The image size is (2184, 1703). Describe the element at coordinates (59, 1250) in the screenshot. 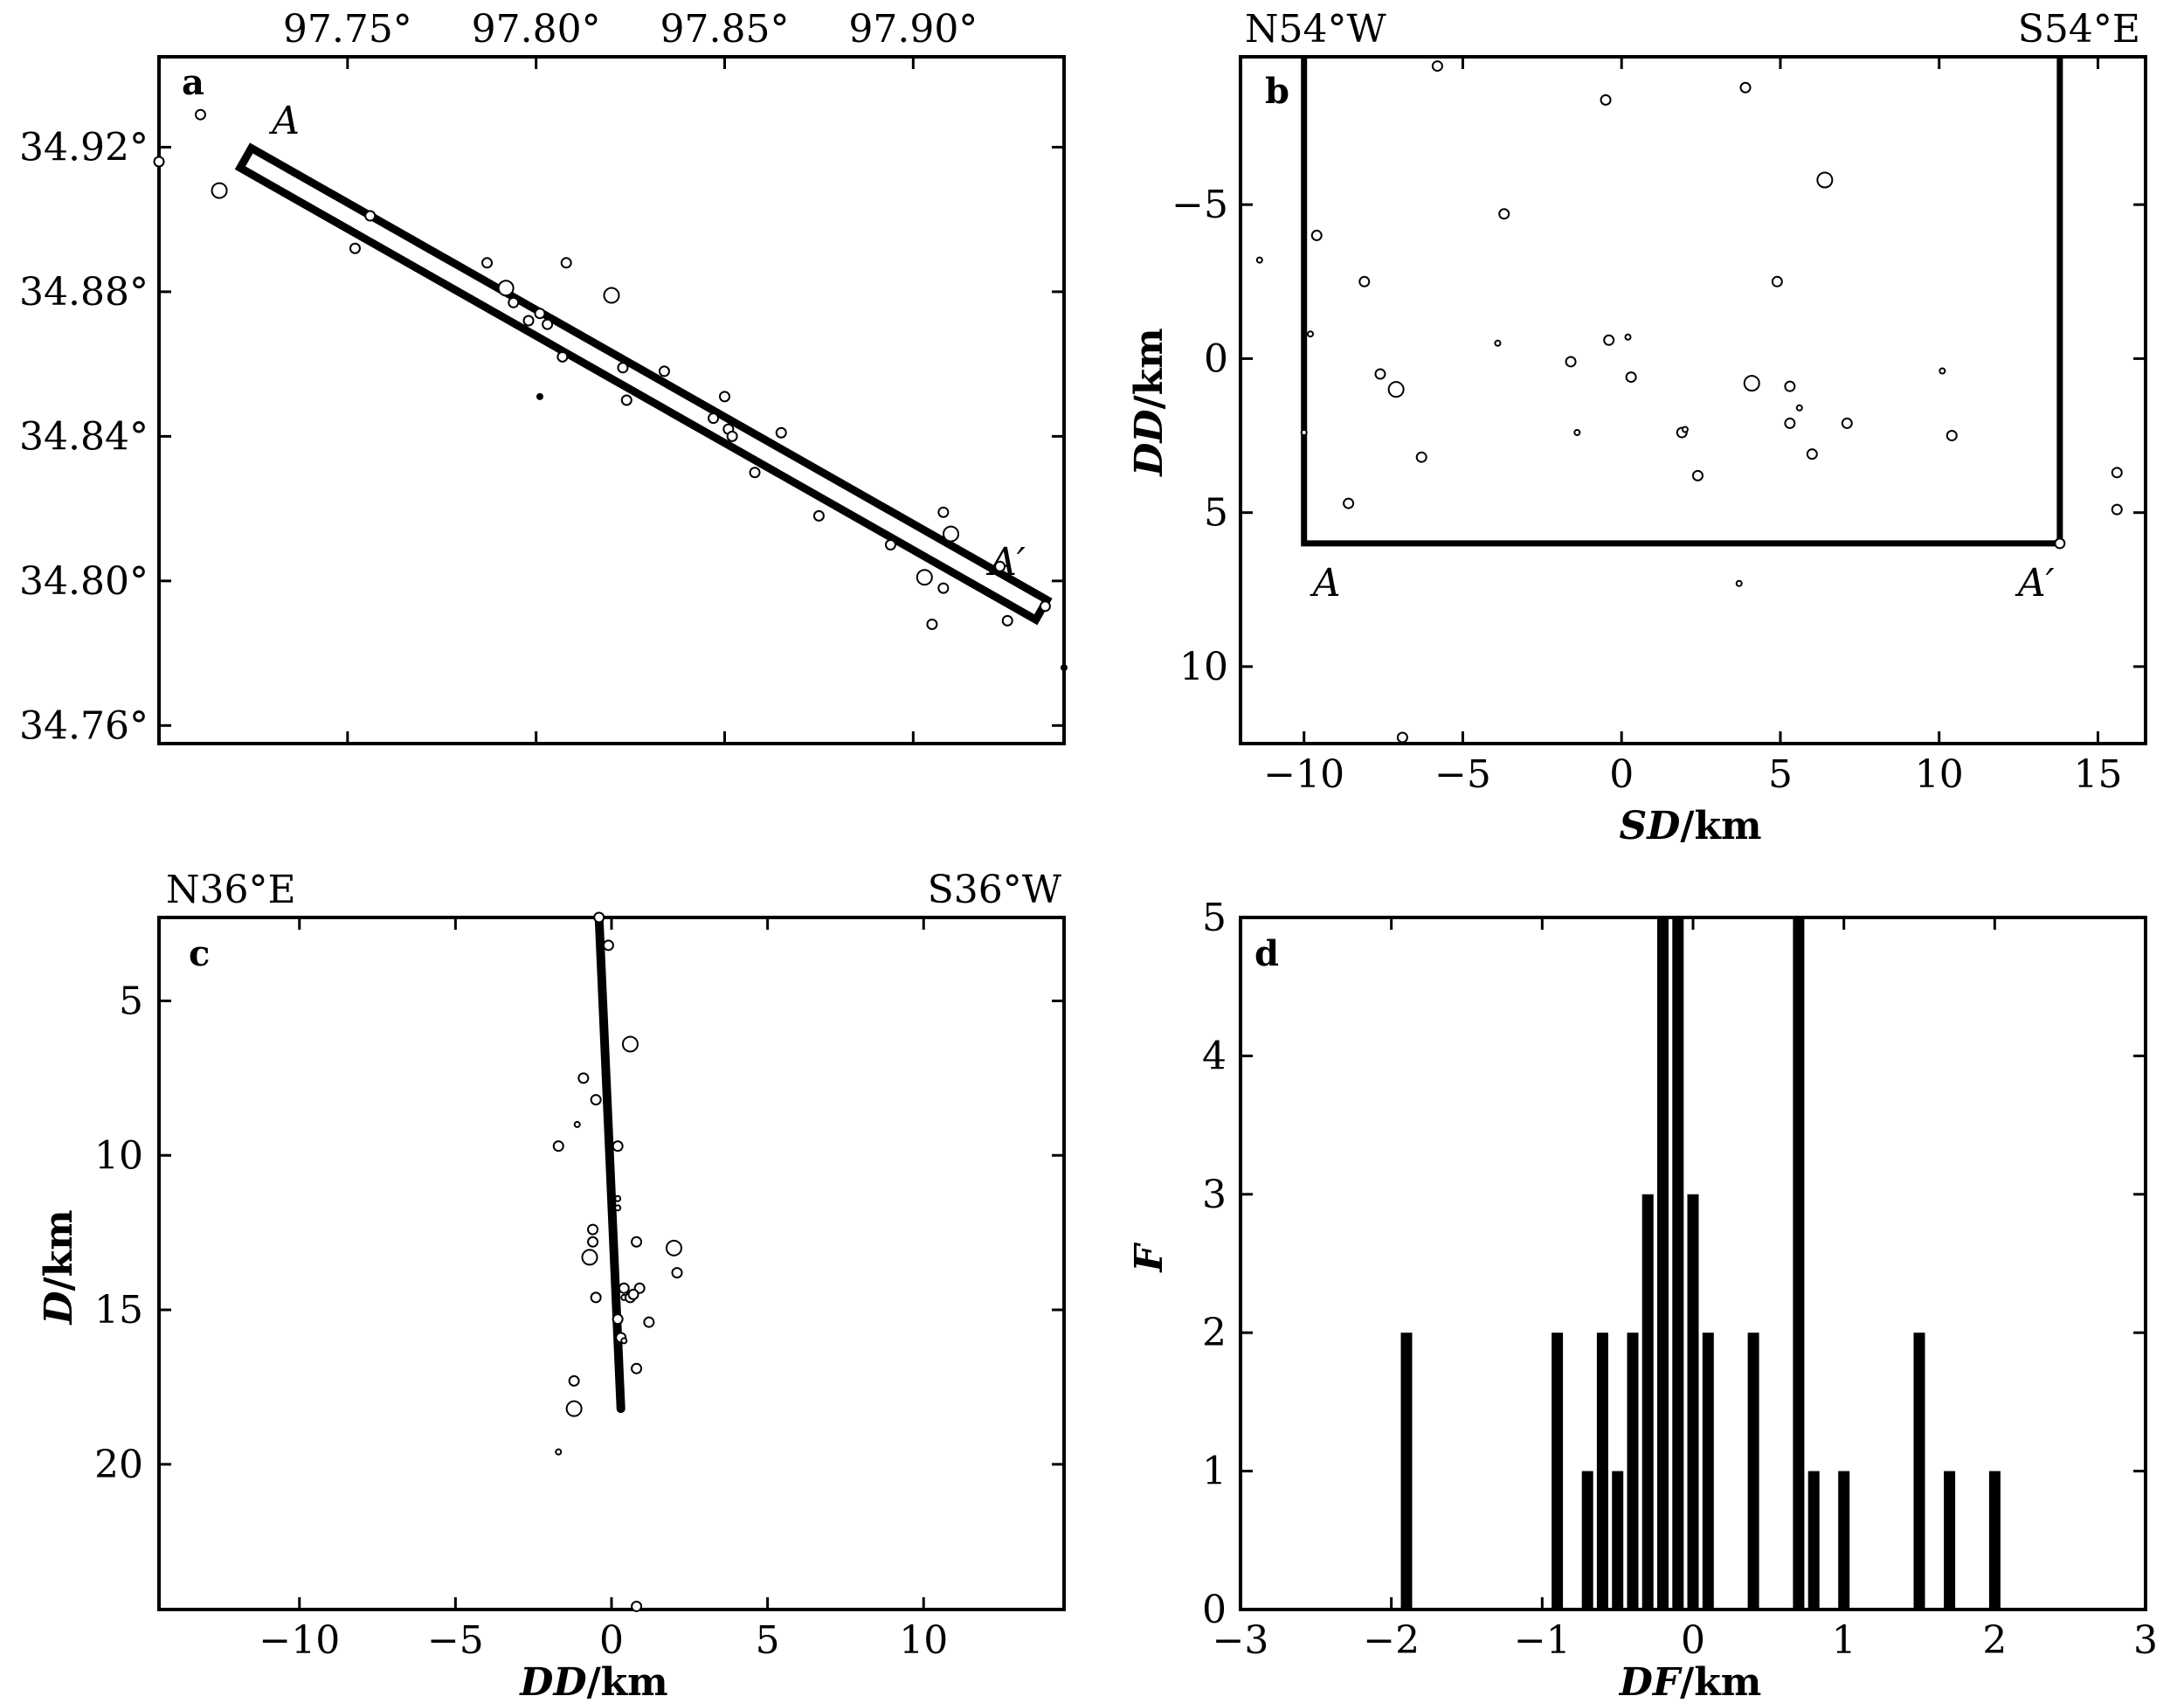

I see `panel-c-y-axis-label-unit: /km` at that location.